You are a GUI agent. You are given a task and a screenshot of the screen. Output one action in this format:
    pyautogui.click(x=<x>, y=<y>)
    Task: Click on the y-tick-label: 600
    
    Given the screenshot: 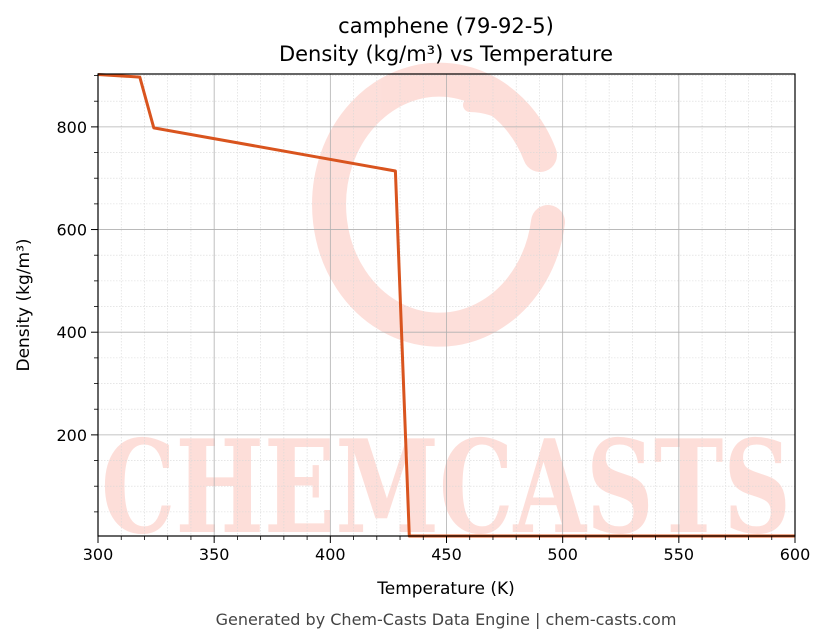 What is the action you would take?
    pyautogui.click(x=71, y=230)
    